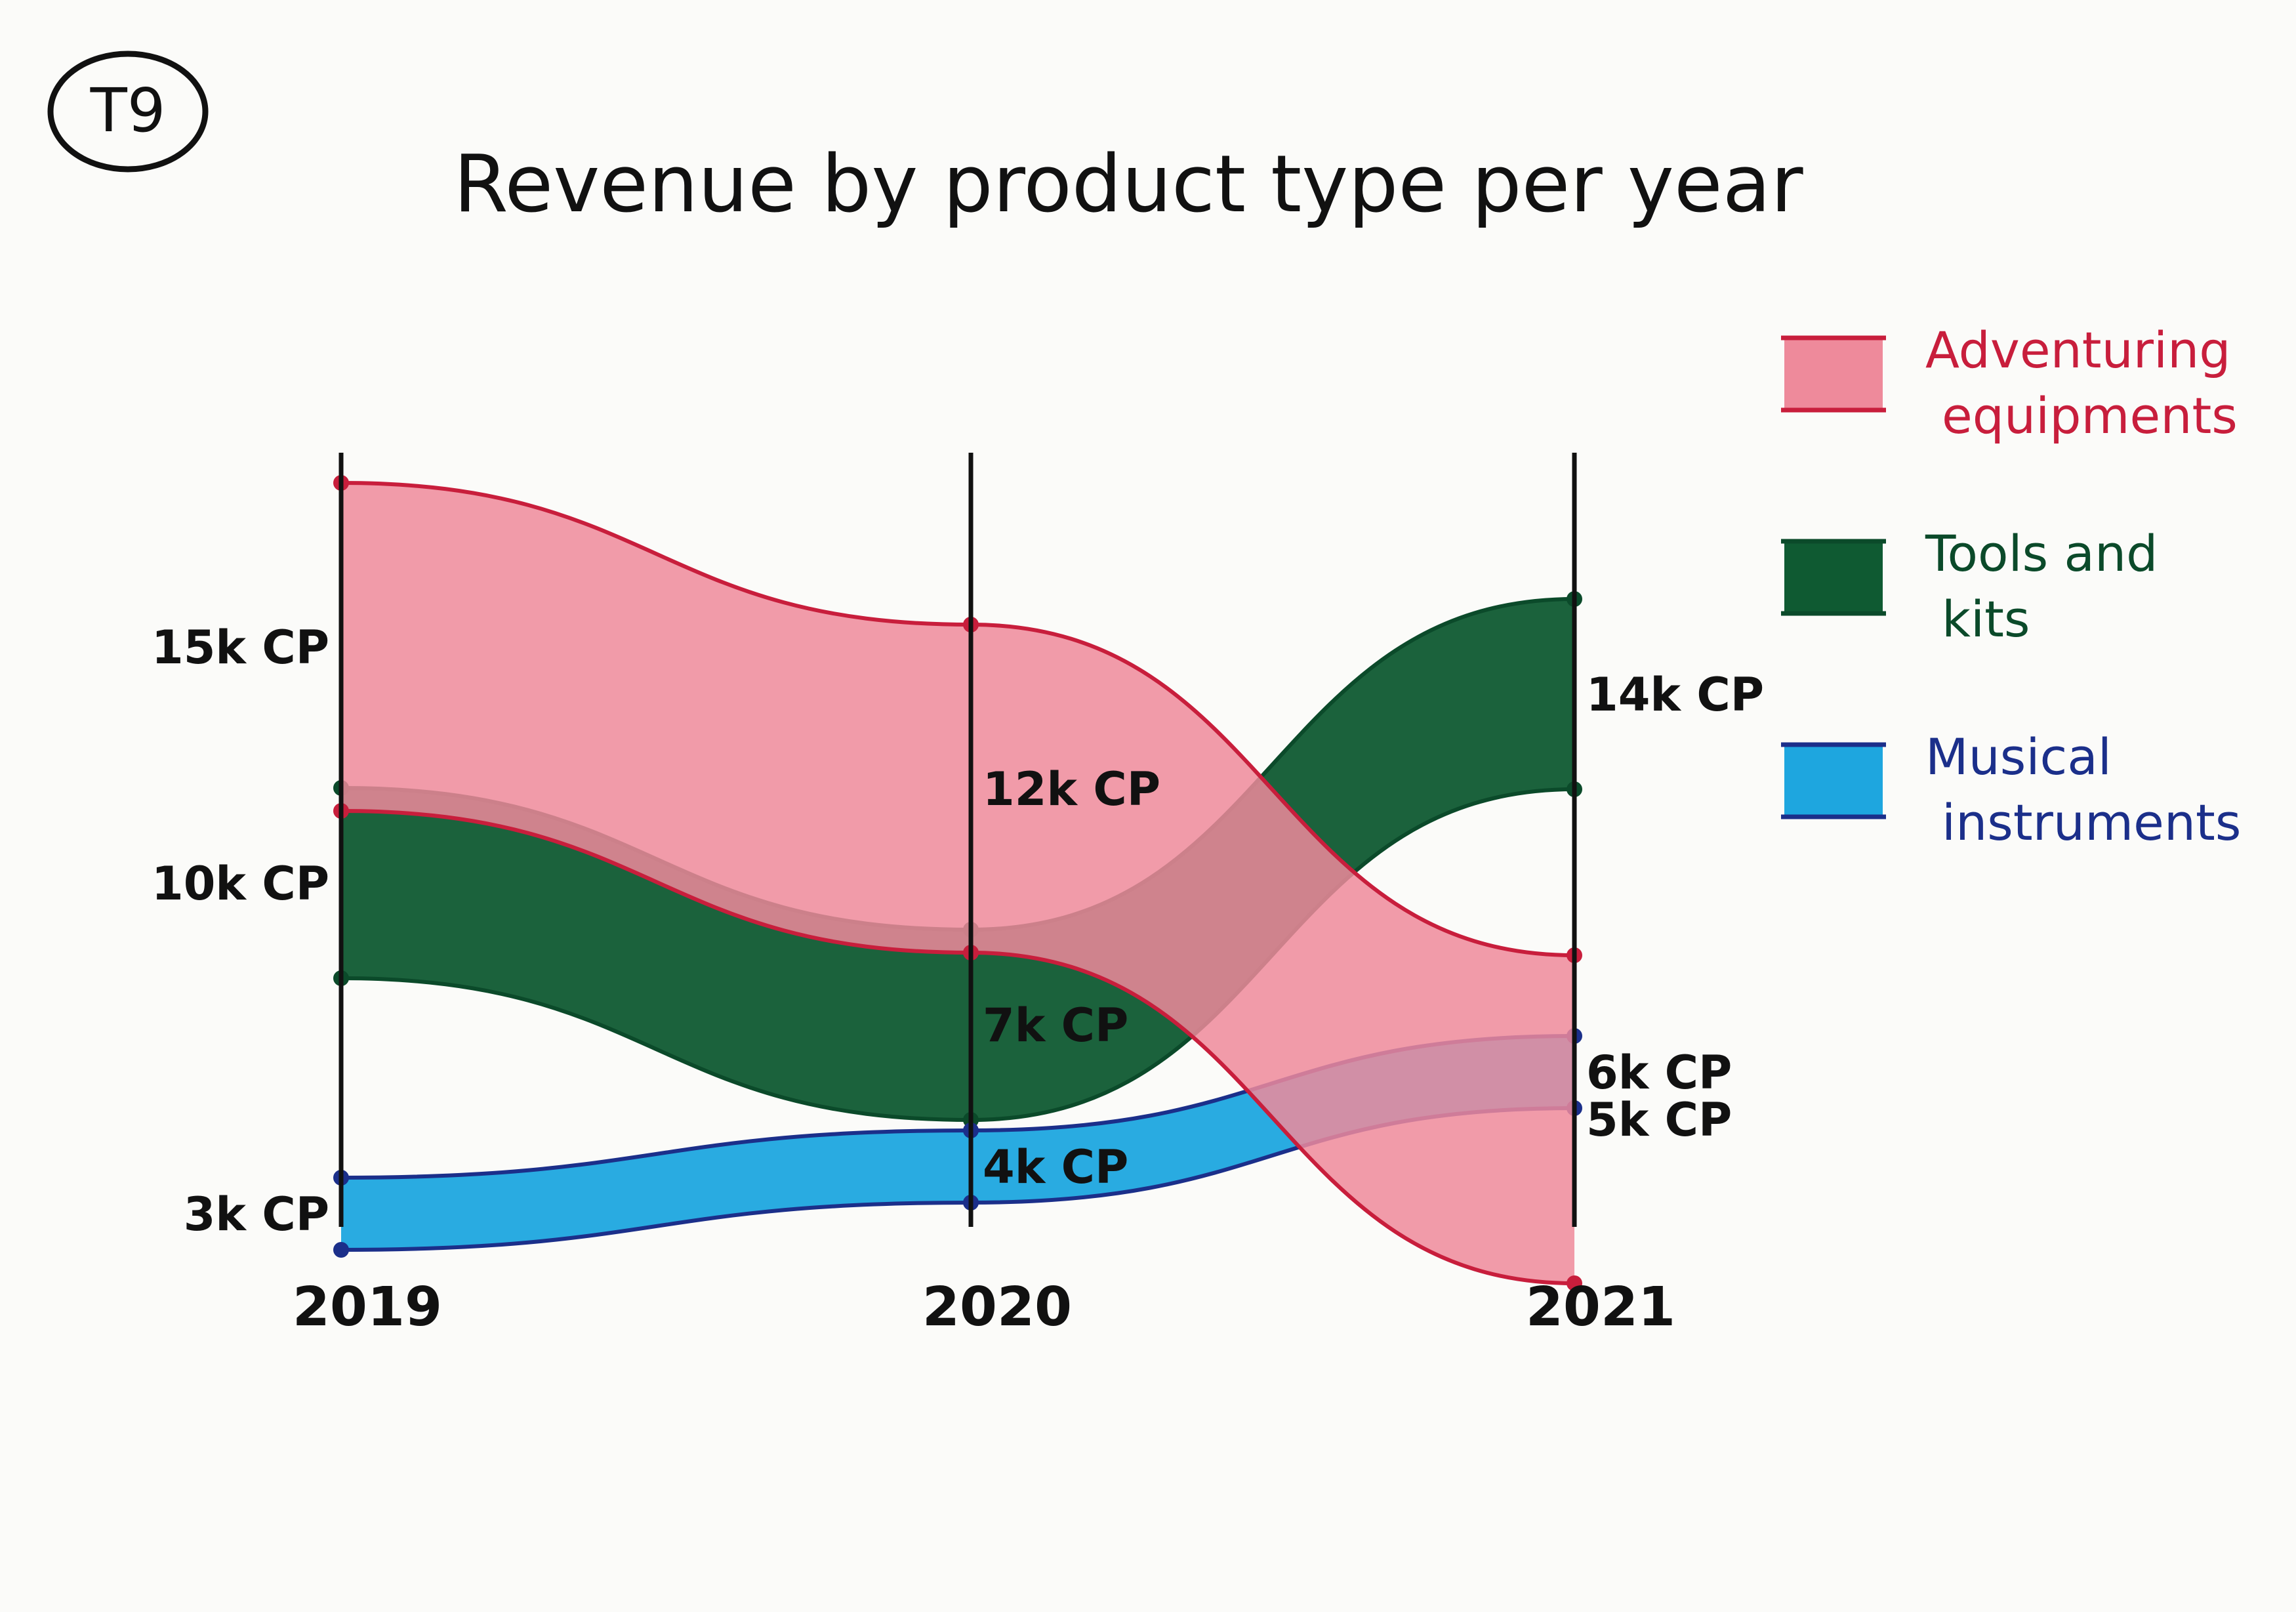  I want to click on value-label-musical-2020: 4k CP, so click(1055, 1167).